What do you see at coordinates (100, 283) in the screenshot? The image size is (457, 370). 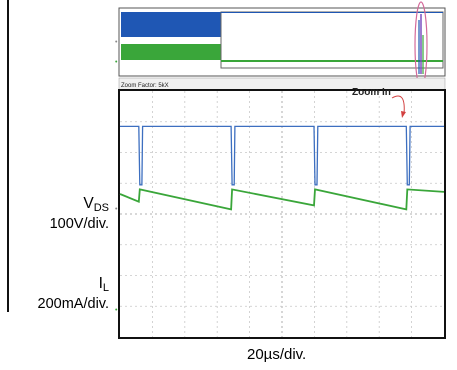 I see `il-name: I` at bounding box center [100, 283].